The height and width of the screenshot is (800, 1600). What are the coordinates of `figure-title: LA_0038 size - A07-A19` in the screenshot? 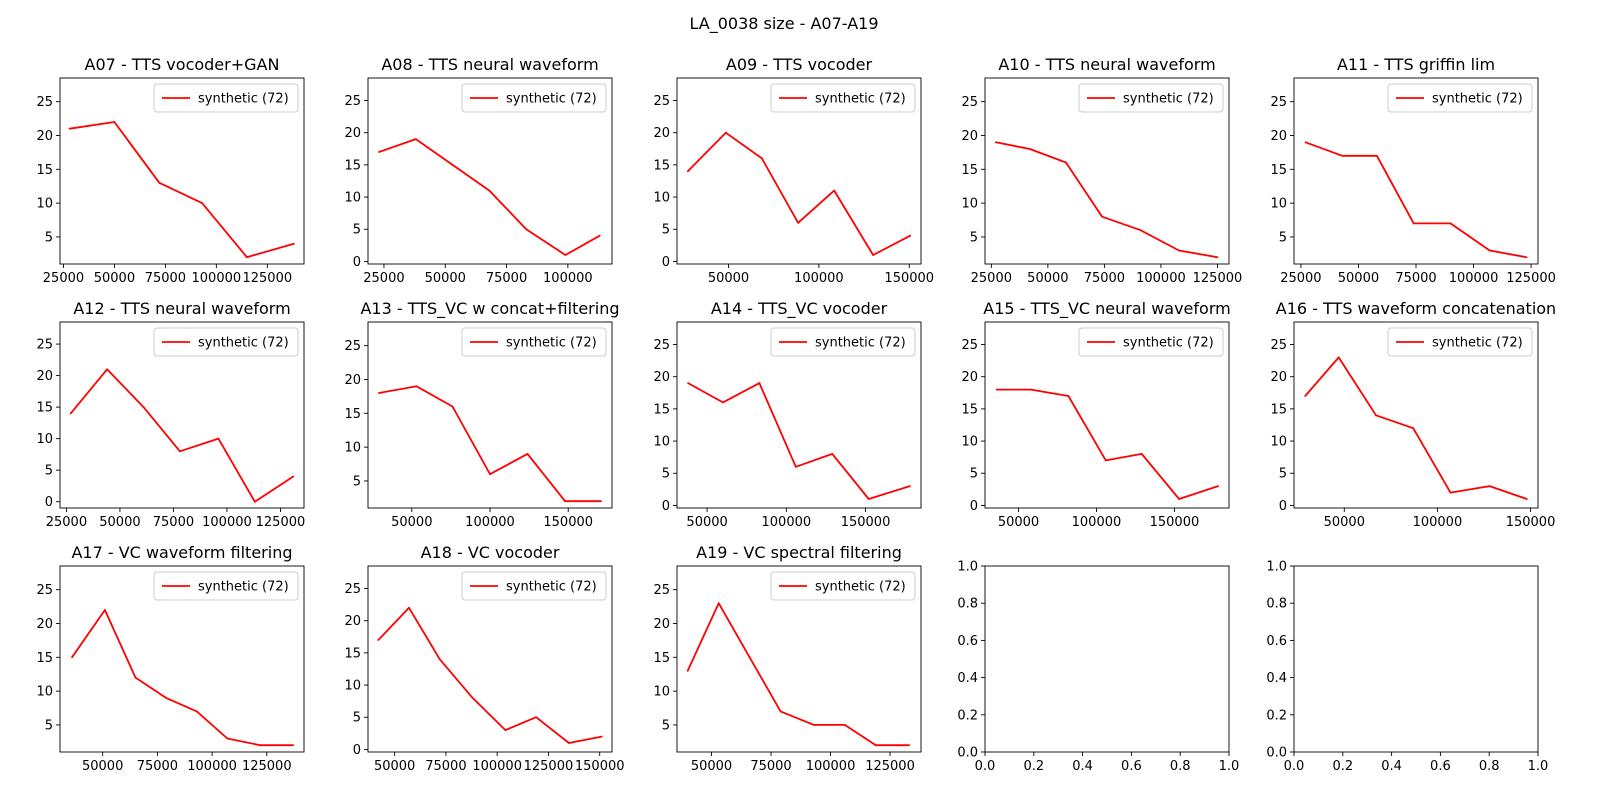 It's located at (783, 24).